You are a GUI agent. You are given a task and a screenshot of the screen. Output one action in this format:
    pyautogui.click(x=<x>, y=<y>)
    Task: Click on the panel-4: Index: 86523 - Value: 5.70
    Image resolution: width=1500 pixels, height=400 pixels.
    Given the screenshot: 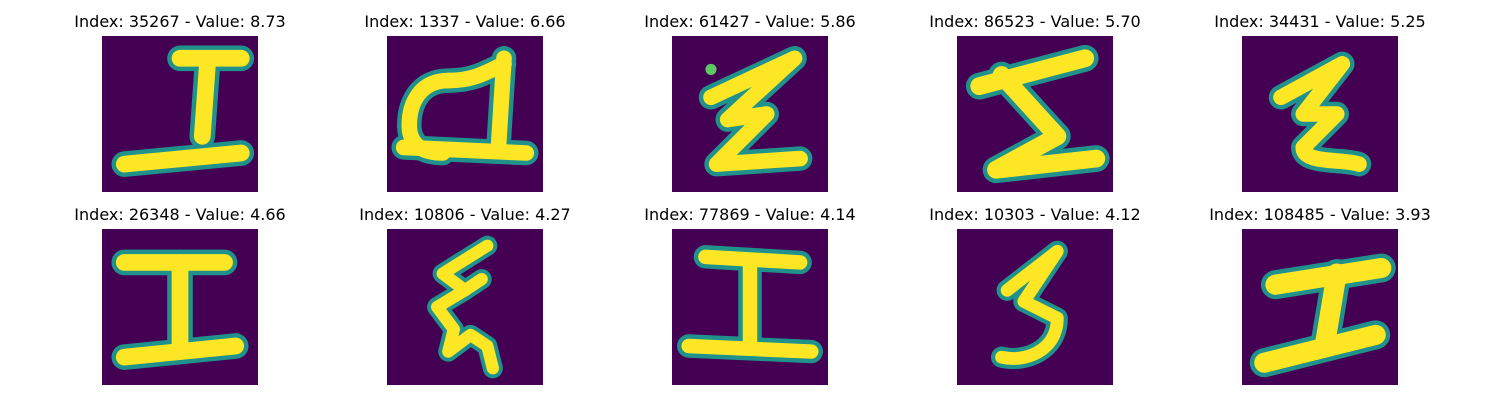 What is the action you would take?
    pyautogui.click(x=1035, y=102)
    